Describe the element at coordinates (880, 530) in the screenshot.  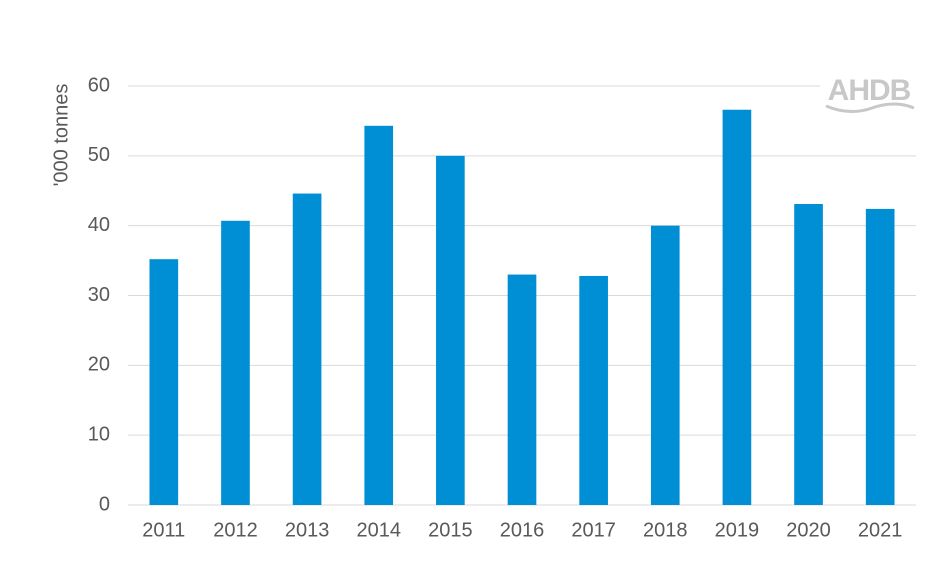
I see `x-tick-label: 2021` at that location.